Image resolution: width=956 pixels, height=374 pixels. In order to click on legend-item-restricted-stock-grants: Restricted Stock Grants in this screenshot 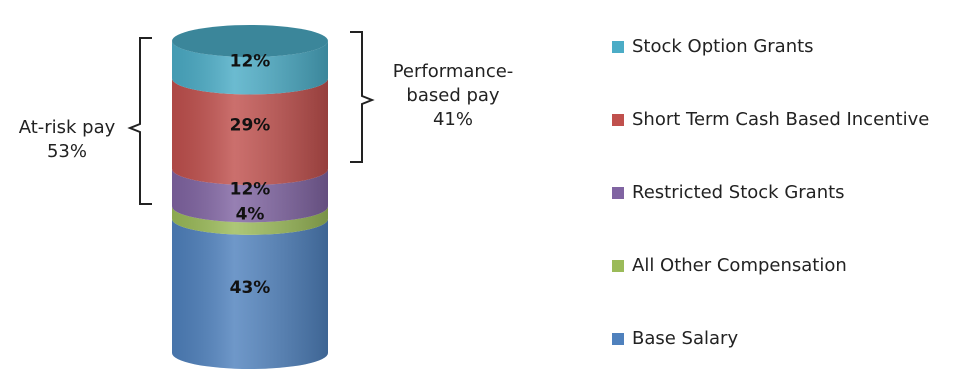, I will do `click(728, 192)`.